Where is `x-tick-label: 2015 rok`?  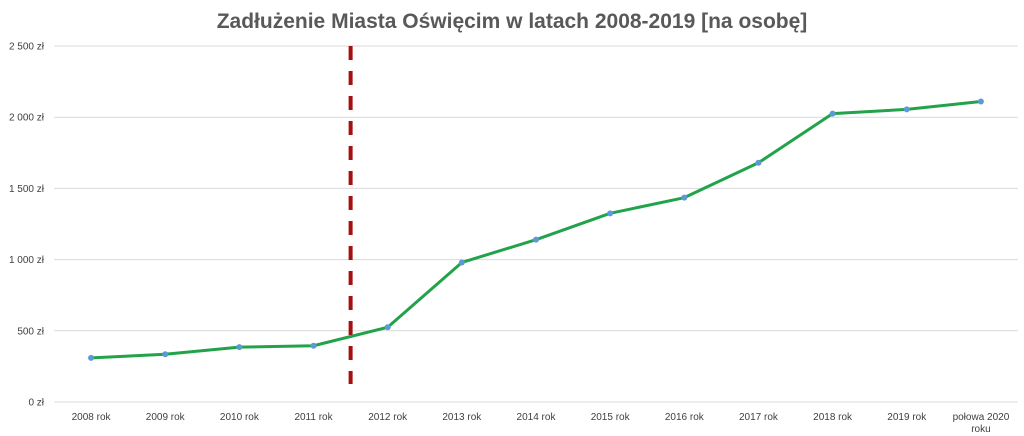 x-tick-label: 2015 rok is located at coordinates (611, 417).